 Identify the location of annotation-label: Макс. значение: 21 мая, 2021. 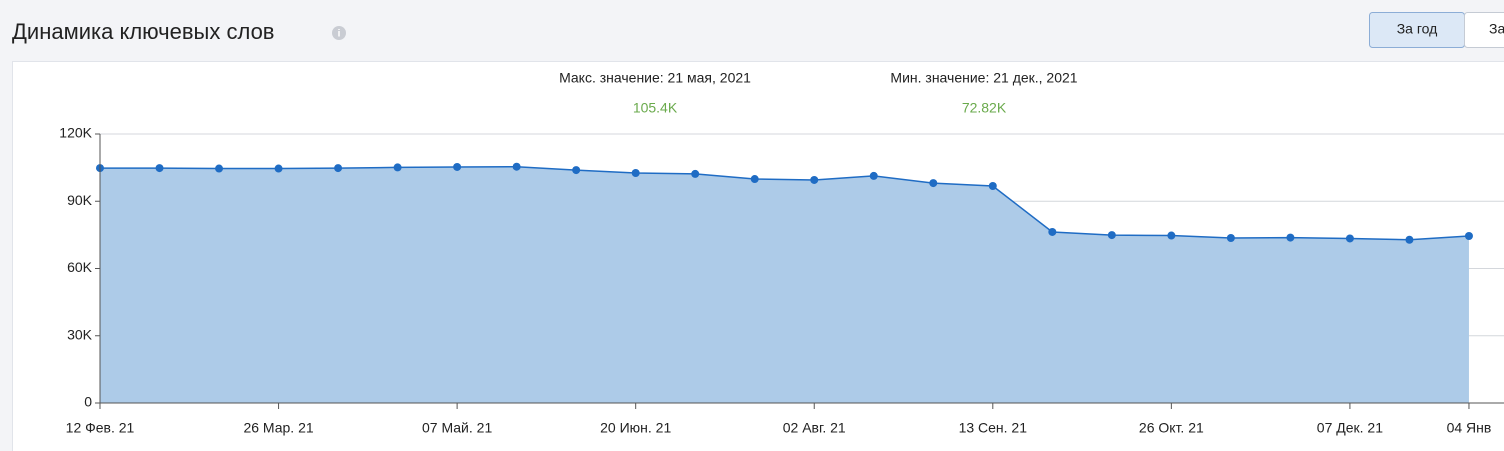
(655, 78).